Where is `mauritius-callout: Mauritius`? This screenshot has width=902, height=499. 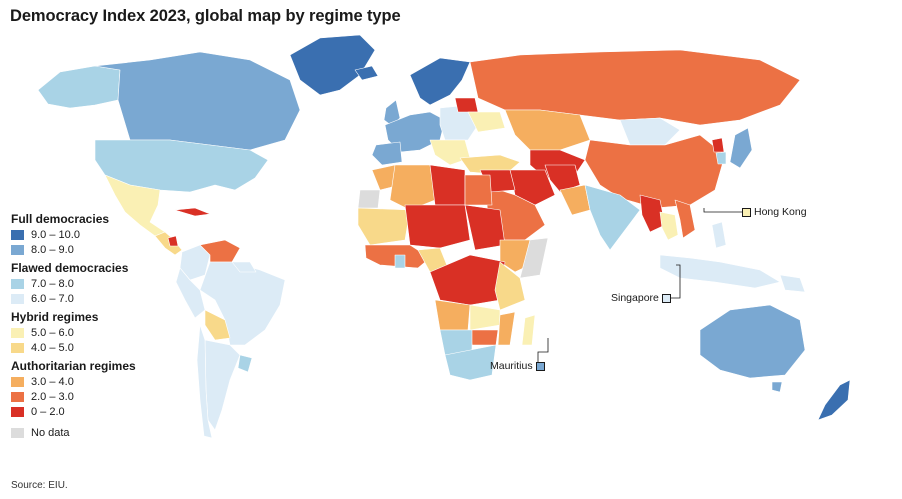
mauritius-callout: Mauritius is located at coordinates (517, 366).